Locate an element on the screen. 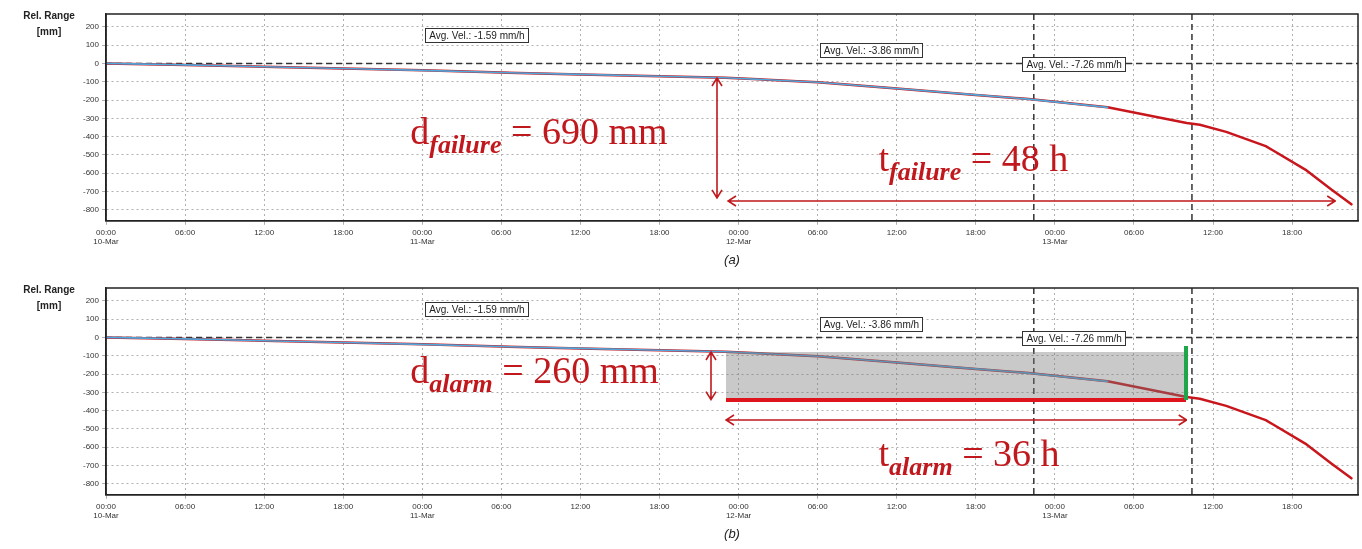 This screenshot has width=1362, height=549. annotation: d$_{alarm}$ = 260 mm is located at coordinates (534, 374).